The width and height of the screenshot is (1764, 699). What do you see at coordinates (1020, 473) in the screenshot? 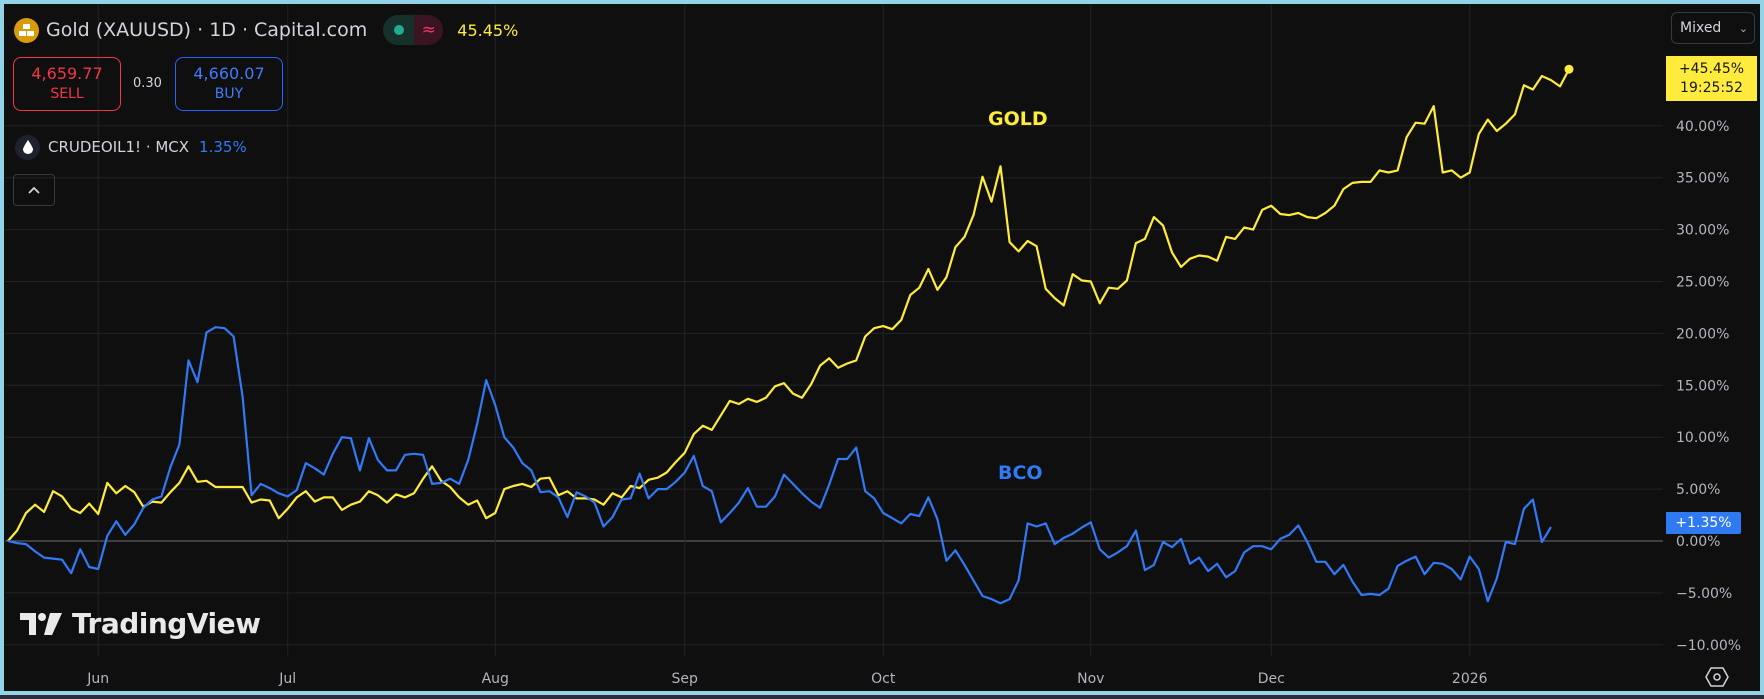
I see `bco-series-label: BCO` at bounding box center [1020, 473].